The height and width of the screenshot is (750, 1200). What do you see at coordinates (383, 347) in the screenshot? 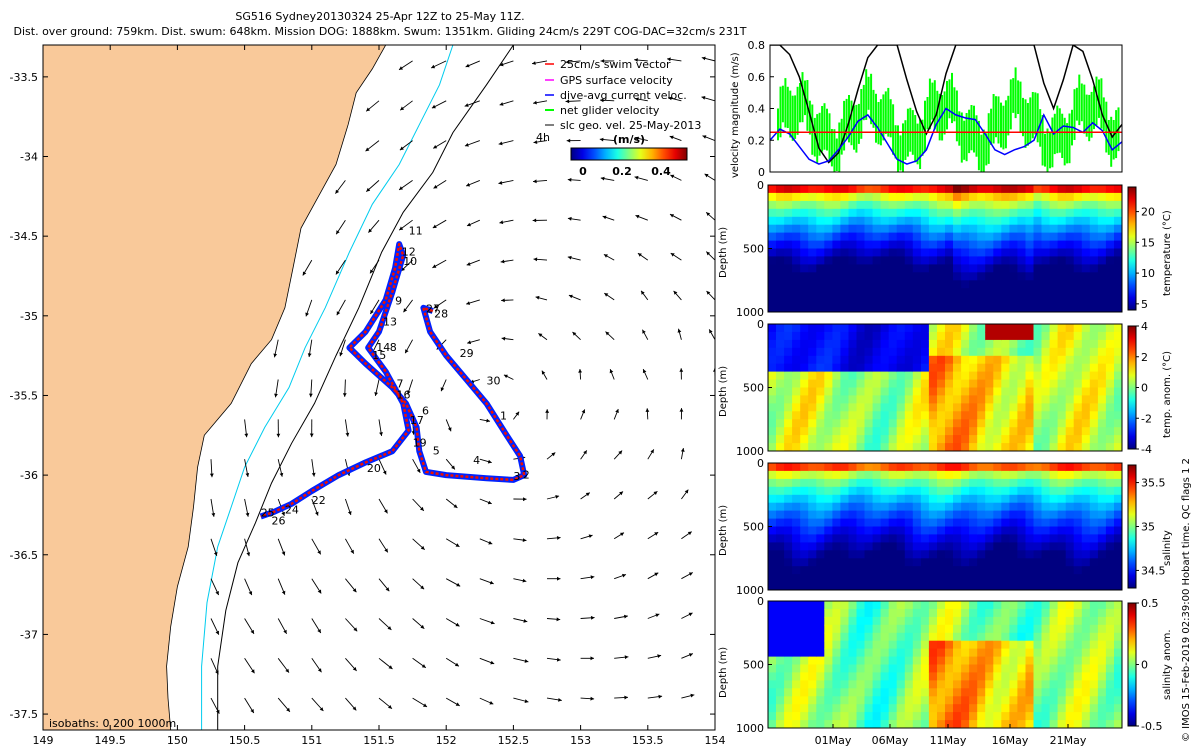
I see `track-day-label: 14` at bounding box center [383, 347].